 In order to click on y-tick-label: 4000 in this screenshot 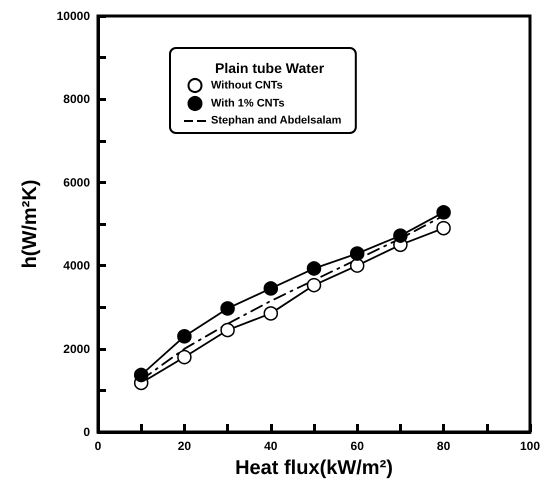, I will do `click(76, 265)`.